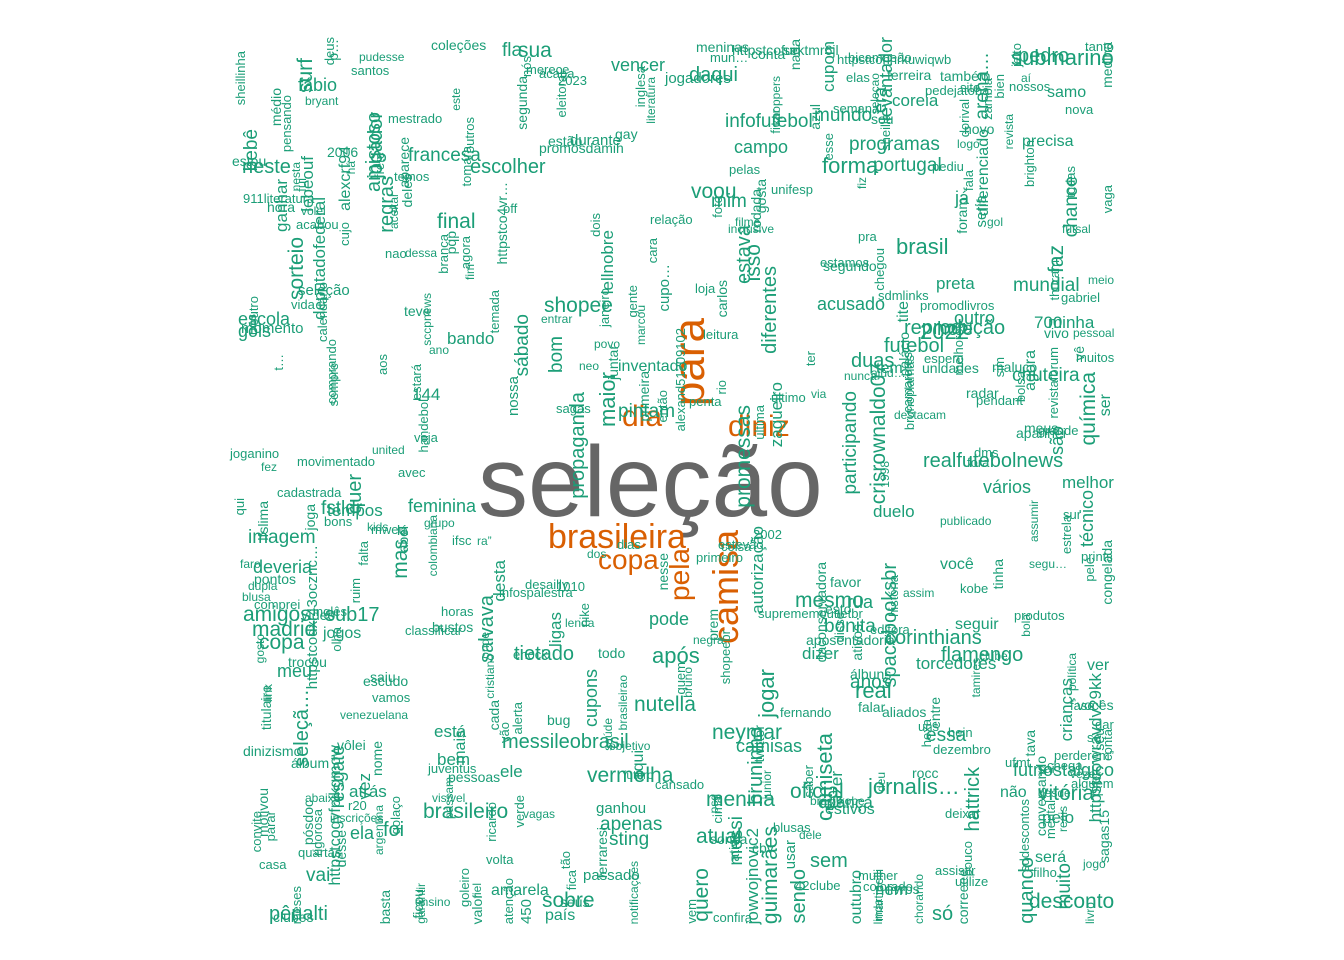 The image size is (1344, 960). What do you see at coordinates (955, 329) in the screenshot?
I see `cloud-word: hoje` at bounding box center [955, 329].